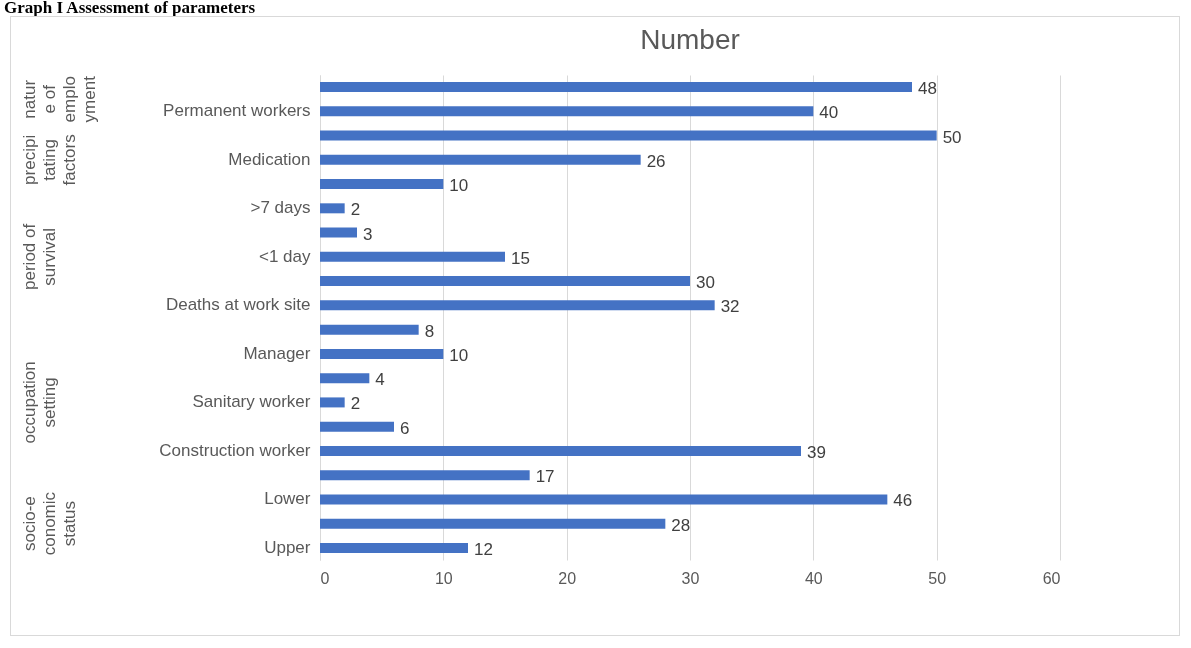  Describe the element at coordinates (39, 402) in the screenshot. I see `text: occupation setting` at that location.